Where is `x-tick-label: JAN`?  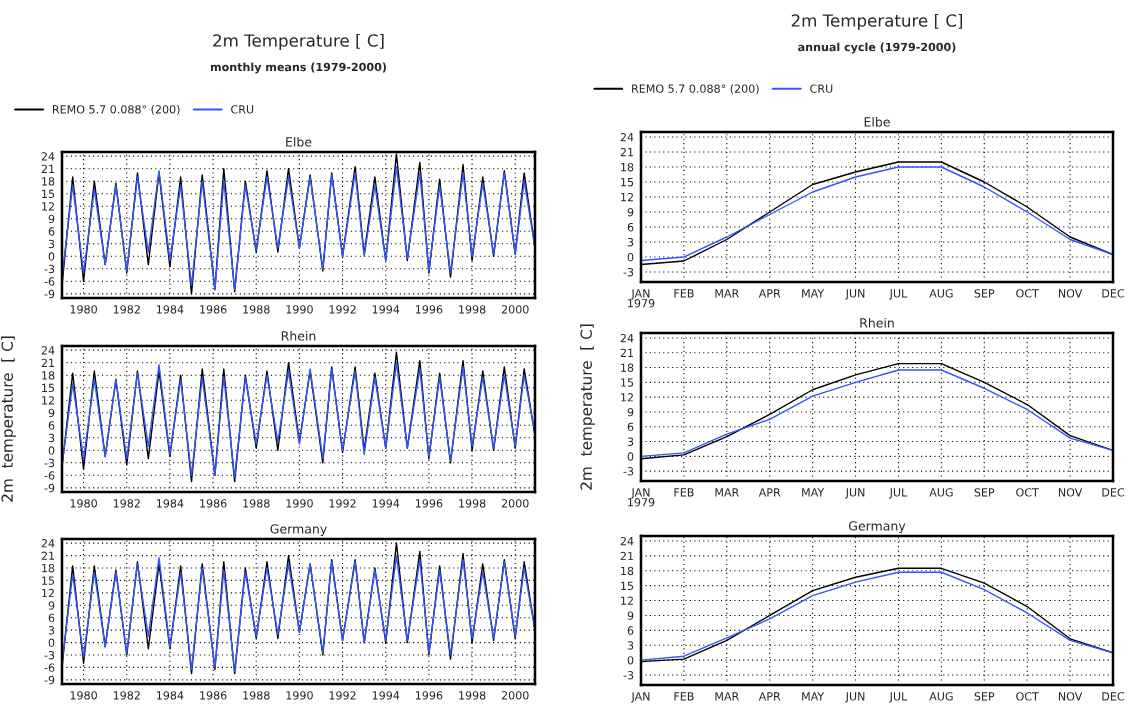
x-tick-label: JAN is located at coordinates (640, 697).